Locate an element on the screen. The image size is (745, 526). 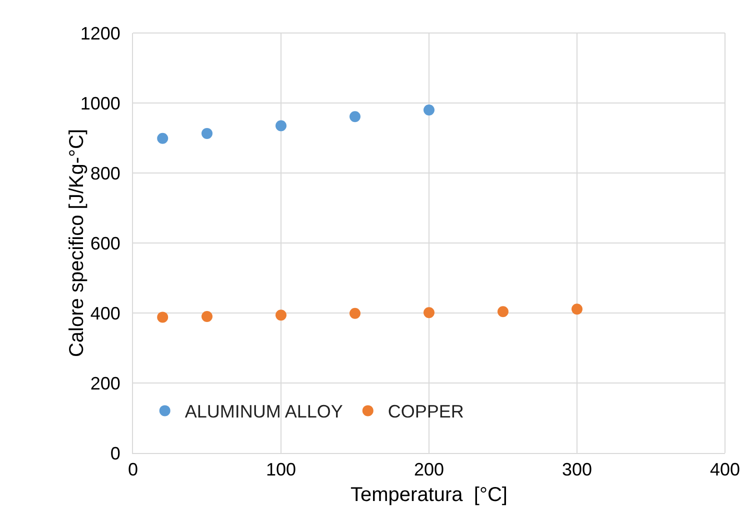
x-tick-label: 200 is located at coordinates (429, 470).